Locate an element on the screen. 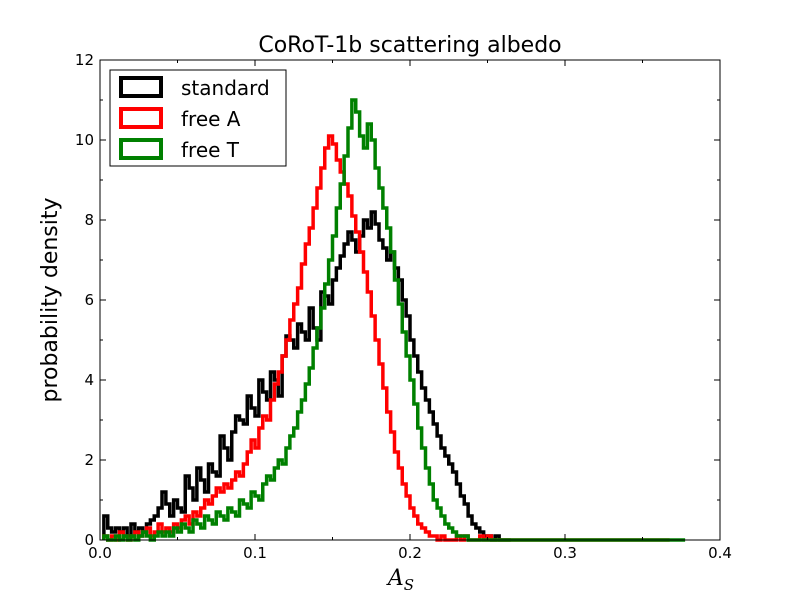 The image size is (800, 600). y-tick-label: 10 is located at coordinates (84, 140).